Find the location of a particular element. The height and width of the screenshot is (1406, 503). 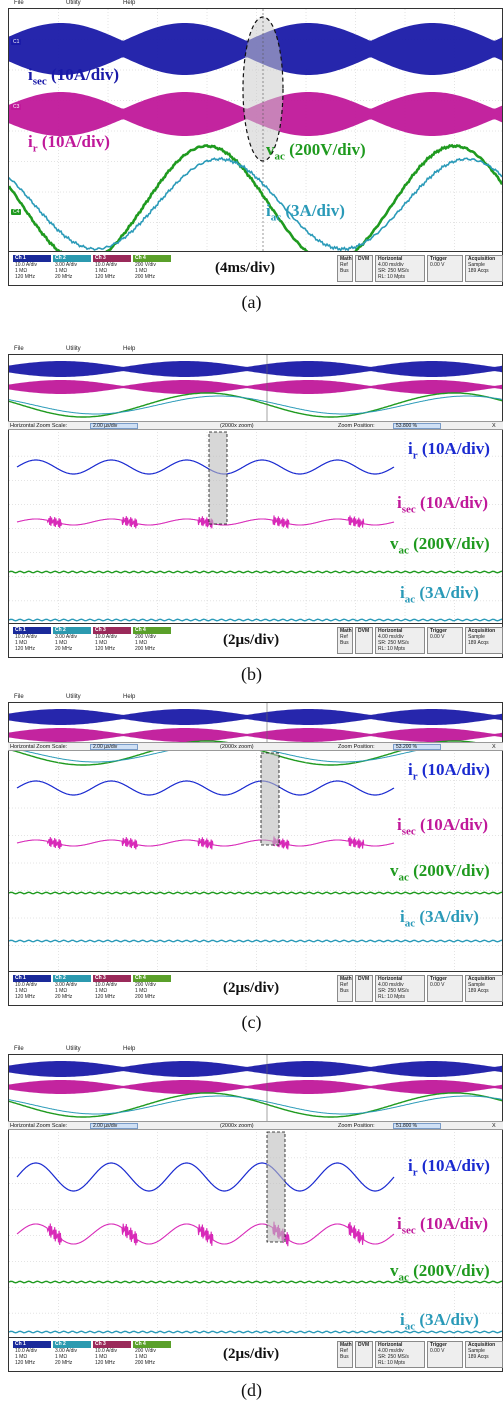

zoom-position-field: 51.800 % is located at coordinates (417, 1126).